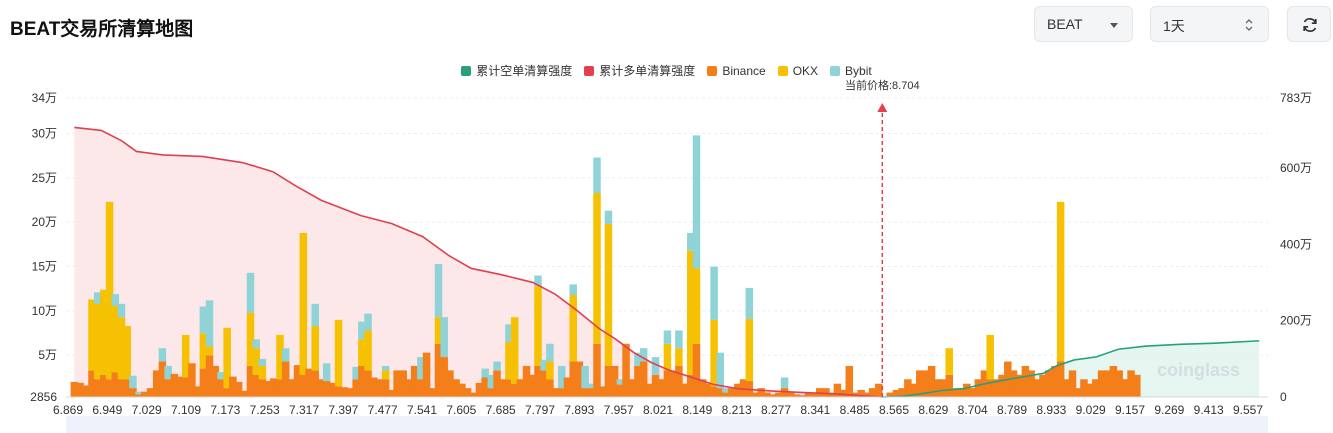 The height and width of the screenshot is (433, 1333). I want to click on legend-item-short_cum: 累计空单清算强度, so click(516, 70).